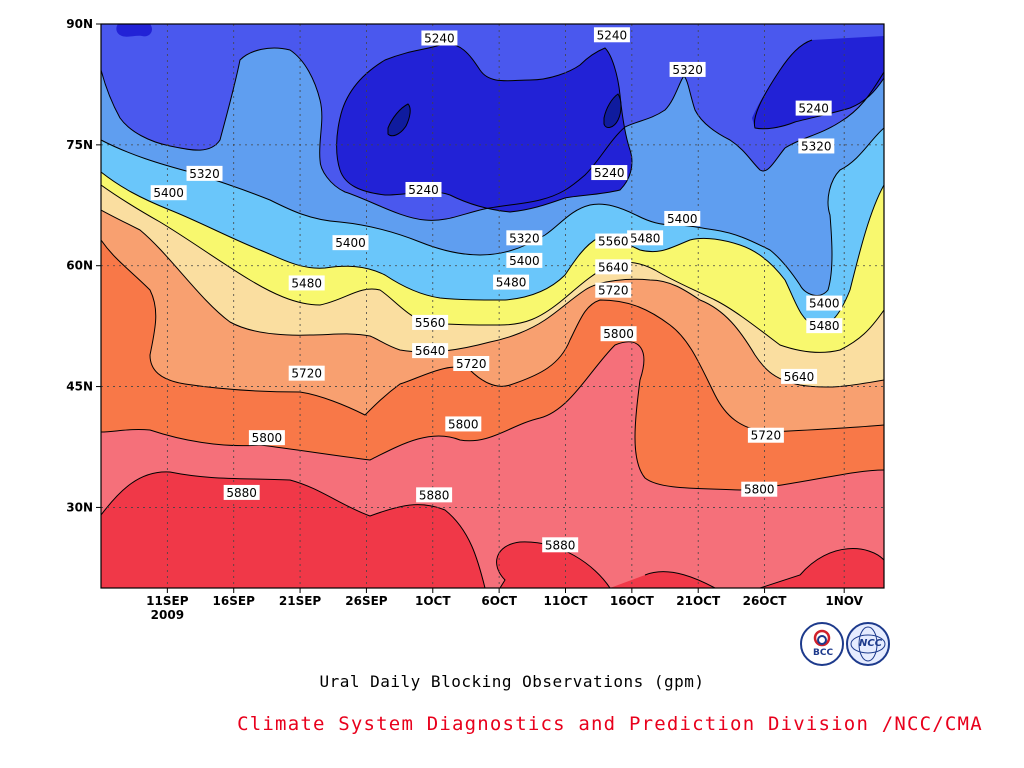 The height and width of the screenshot is (768, 1024). I want to click on x-tick-label: 11SEP, so click(167, 601).